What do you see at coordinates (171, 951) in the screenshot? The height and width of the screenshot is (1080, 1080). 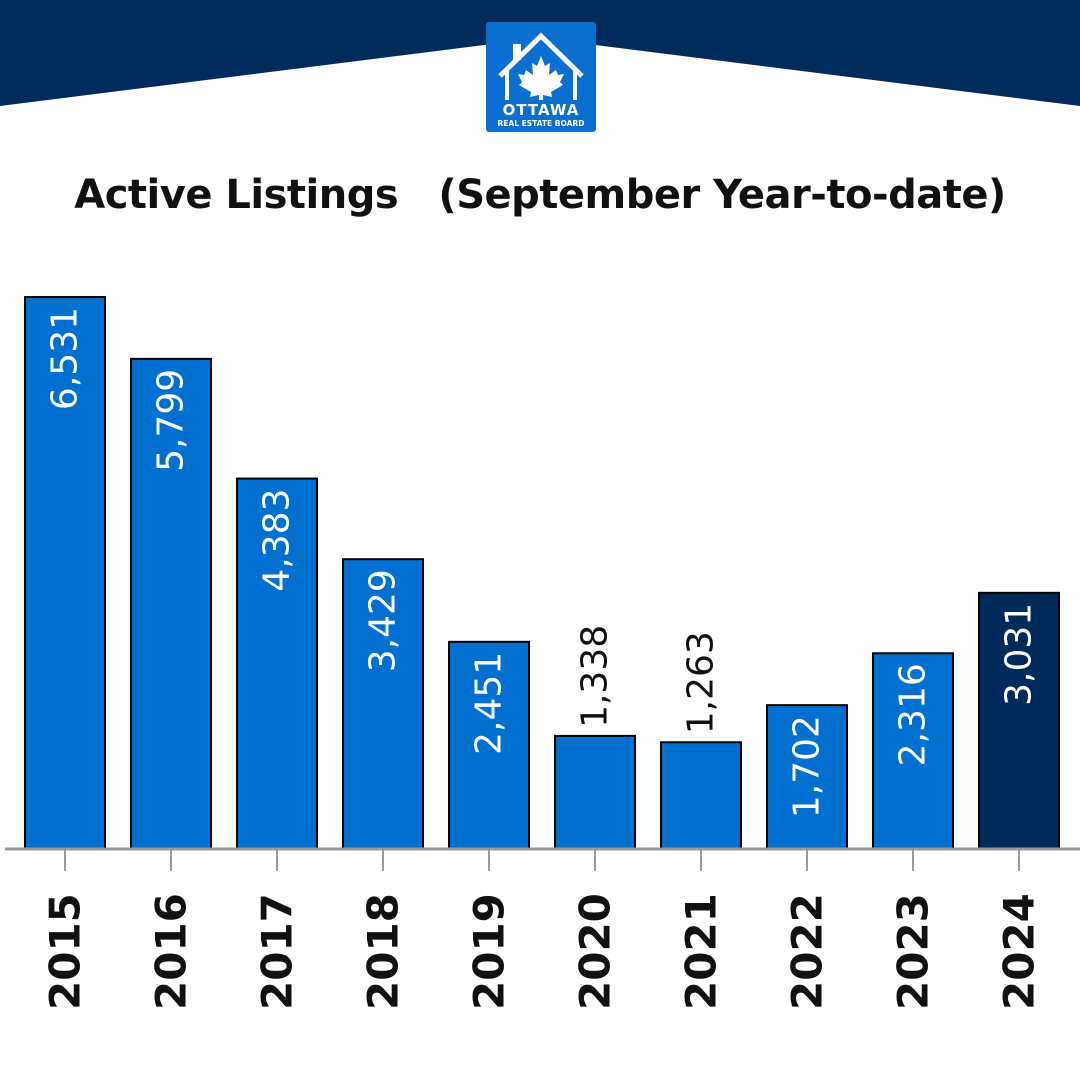 I see `x-tick-label-2016: 2016` at bounding box center [171, 951].